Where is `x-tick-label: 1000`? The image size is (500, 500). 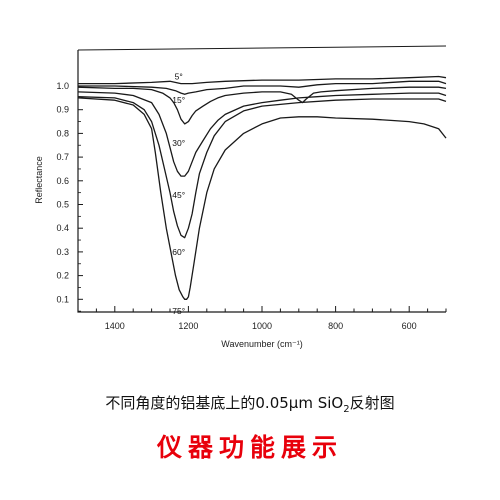
x-tick-label: 1000 is located at coordinates (262, 326).